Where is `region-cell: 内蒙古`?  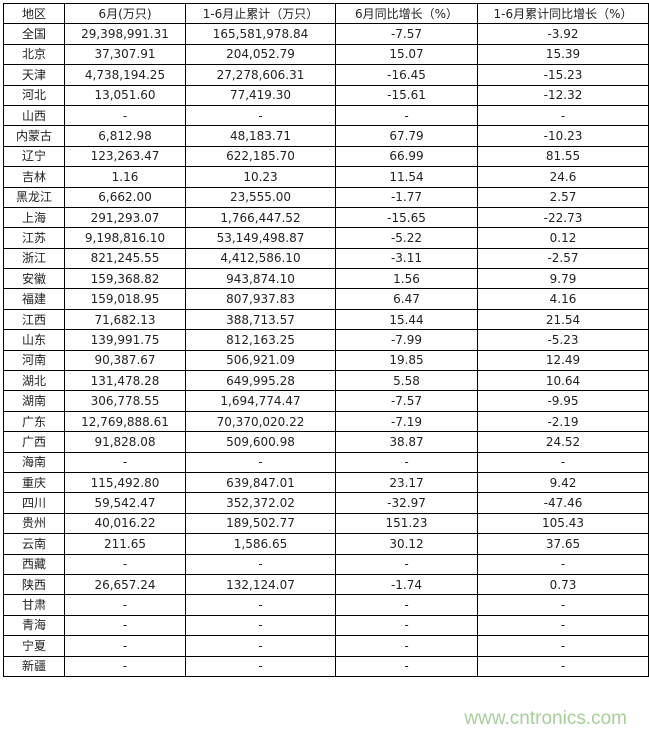 region-cell: 内蒙古 is located at coordinates (34, 136).